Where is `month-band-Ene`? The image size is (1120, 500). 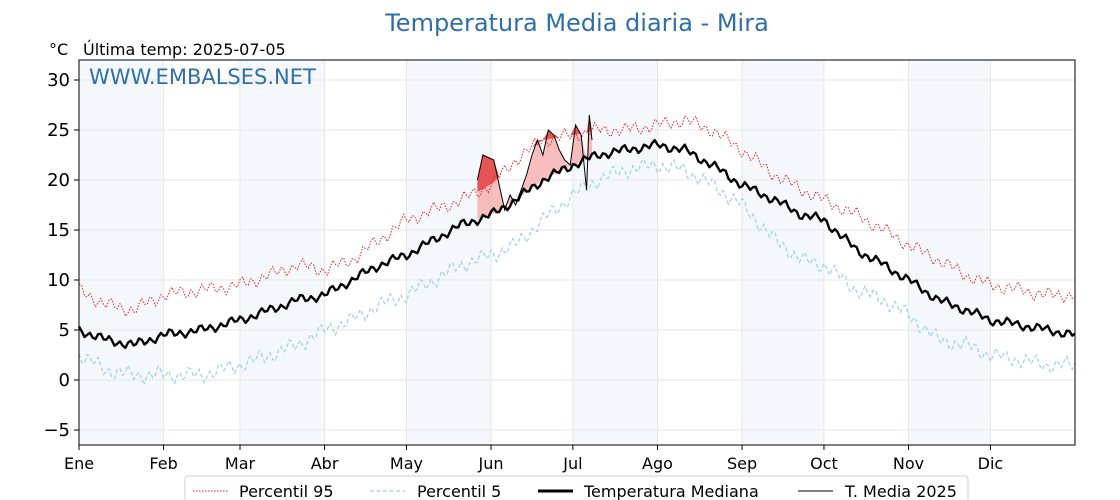
month-band-Ene is located at coordinates (121, 252).